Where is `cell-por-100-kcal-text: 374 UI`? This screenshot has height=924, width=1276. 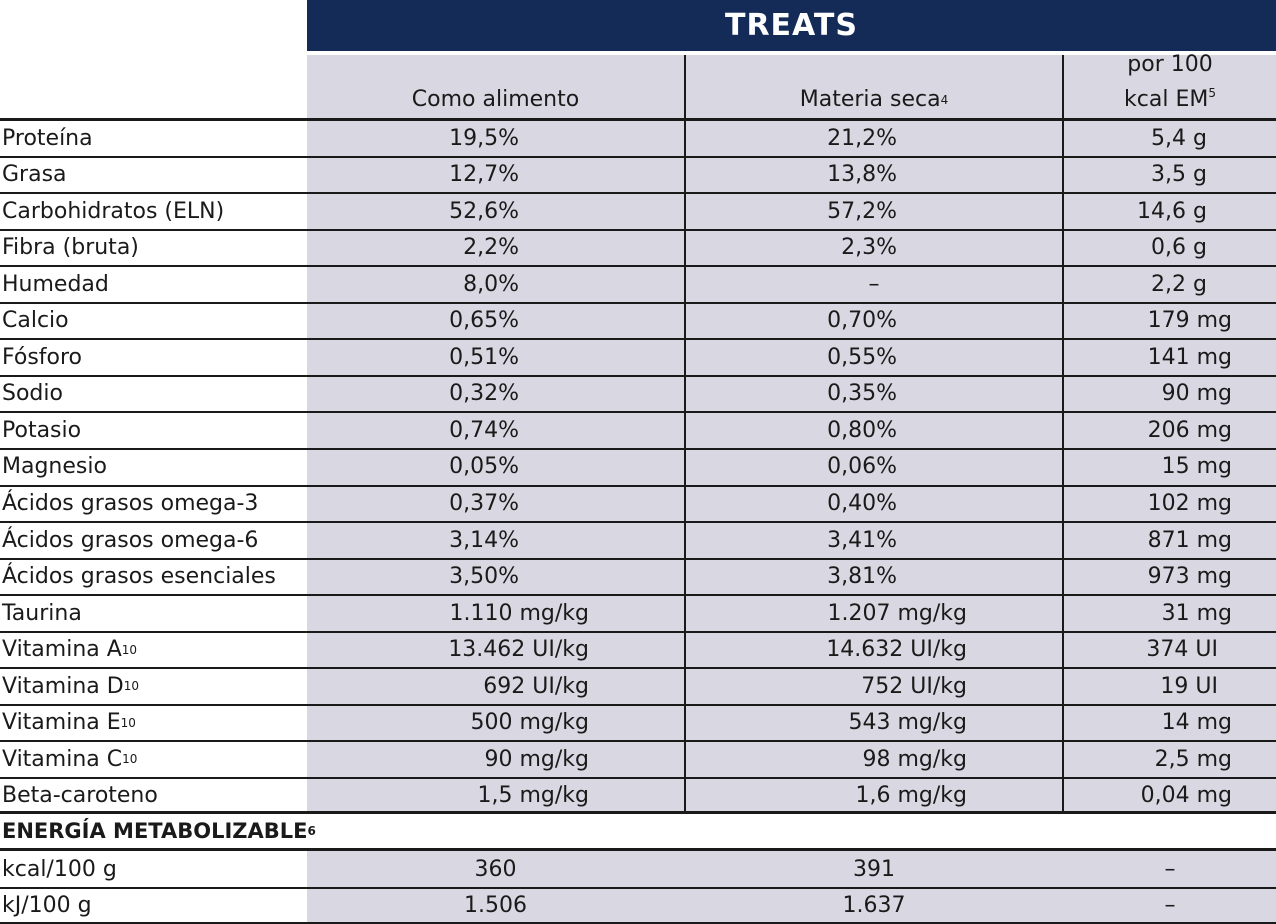
cell-por-100-kcal-text: 374 UI is located at coordinates (1182, 650).